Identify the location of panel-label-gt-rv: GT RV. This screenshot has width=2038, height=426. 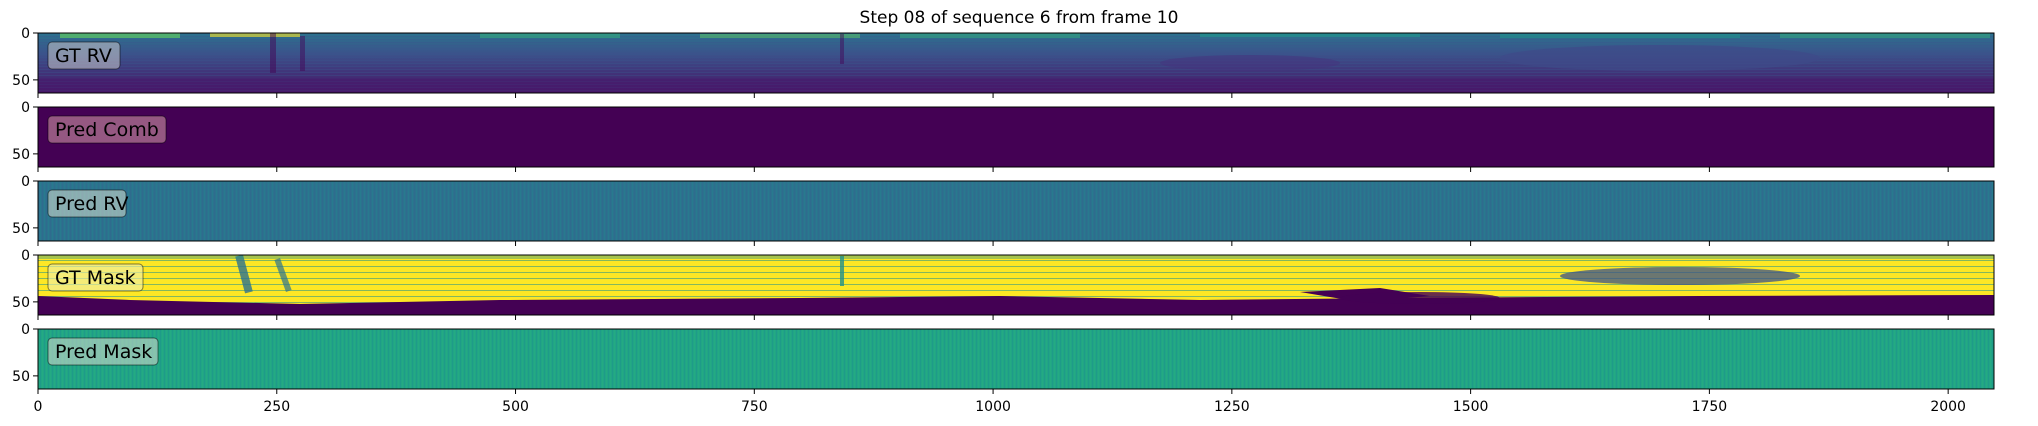
(83, 56).